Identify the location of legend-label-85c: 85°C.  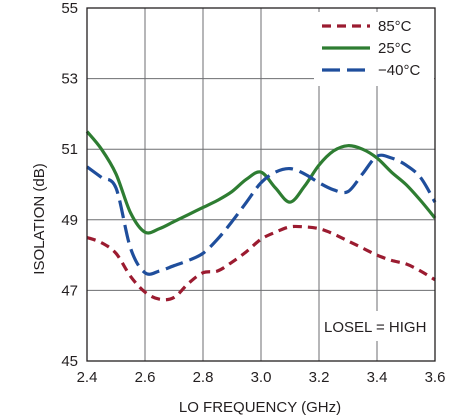
(395, 26).